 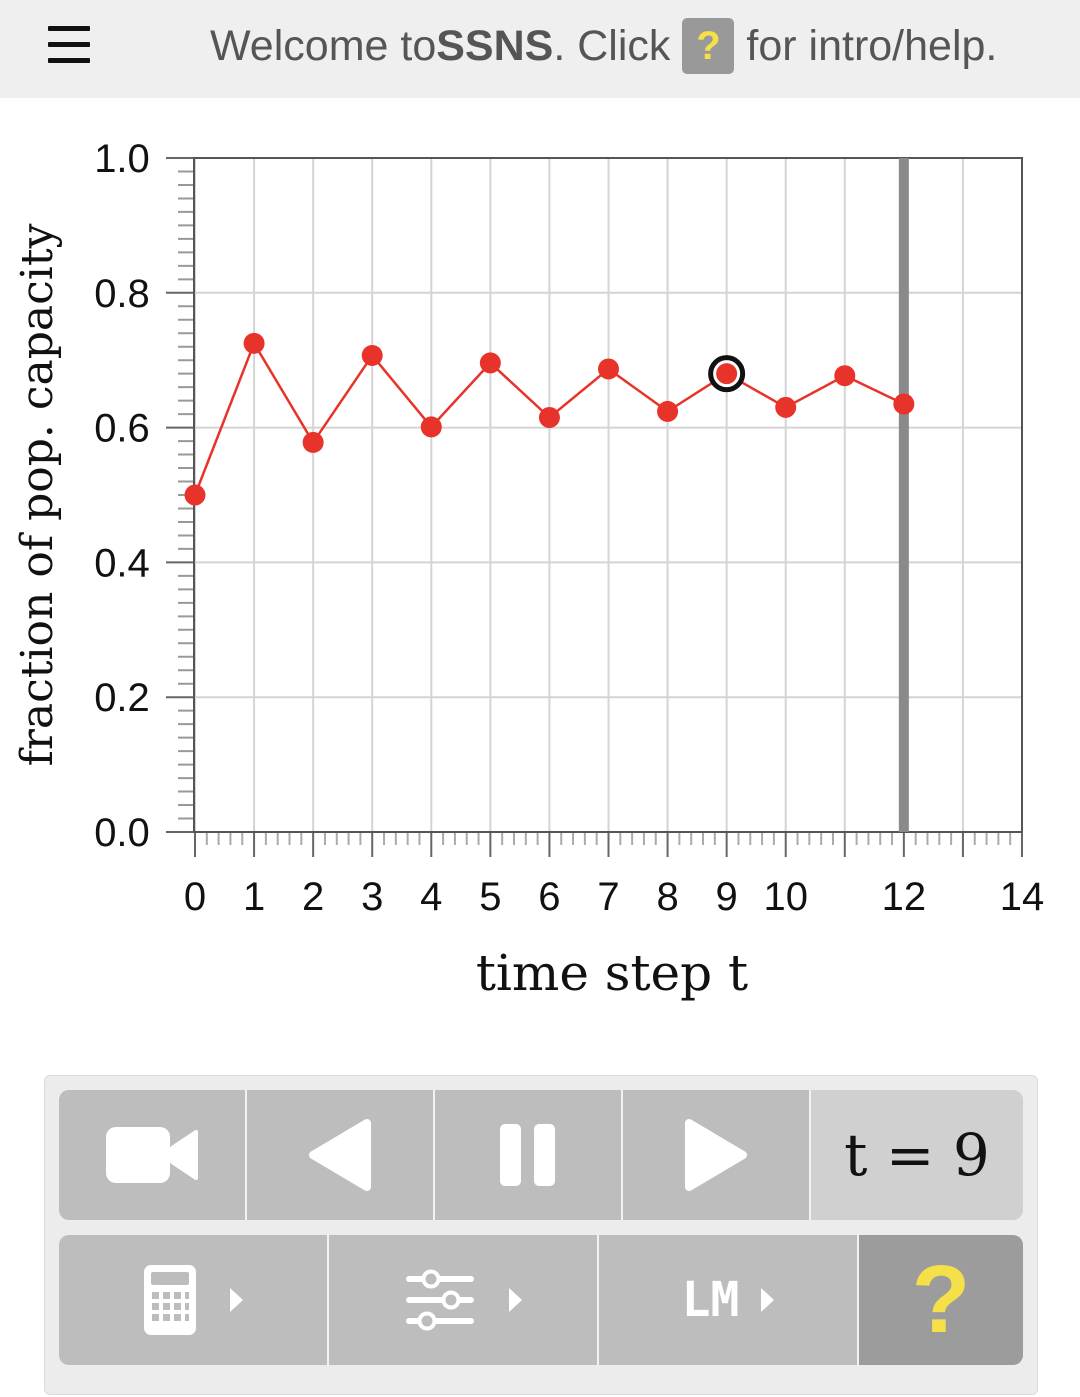 I want to click on x-tick-label: 3, so click(x=372, y=897).